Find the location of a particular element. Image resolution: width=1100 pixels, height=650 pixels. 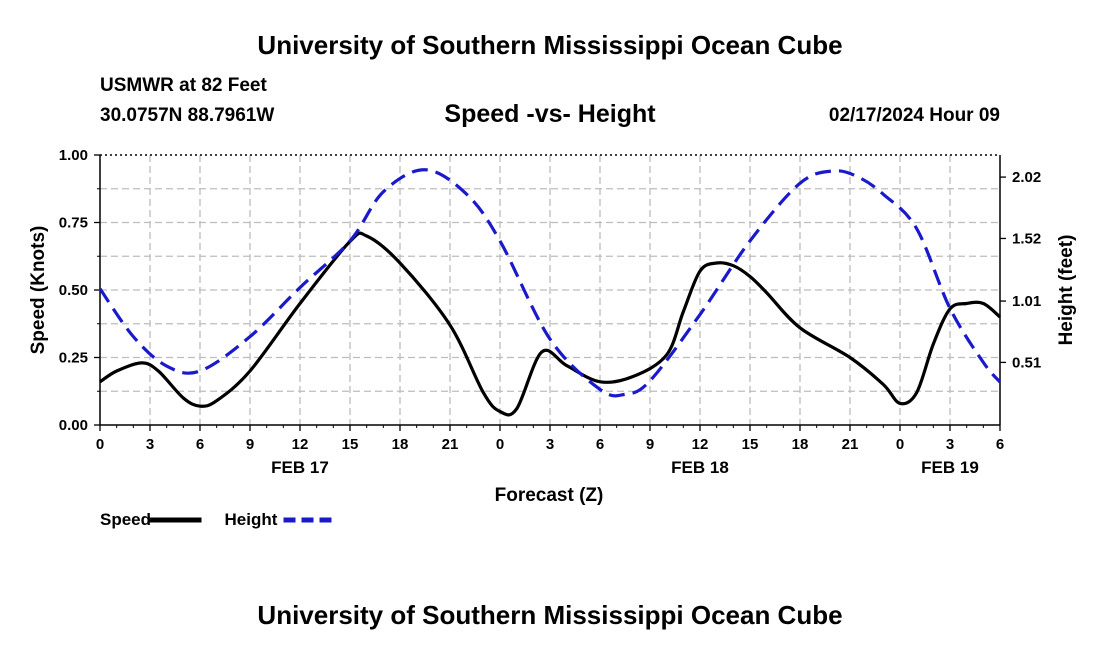

date-label: FEB 18 is located at coordinates (700, 467).